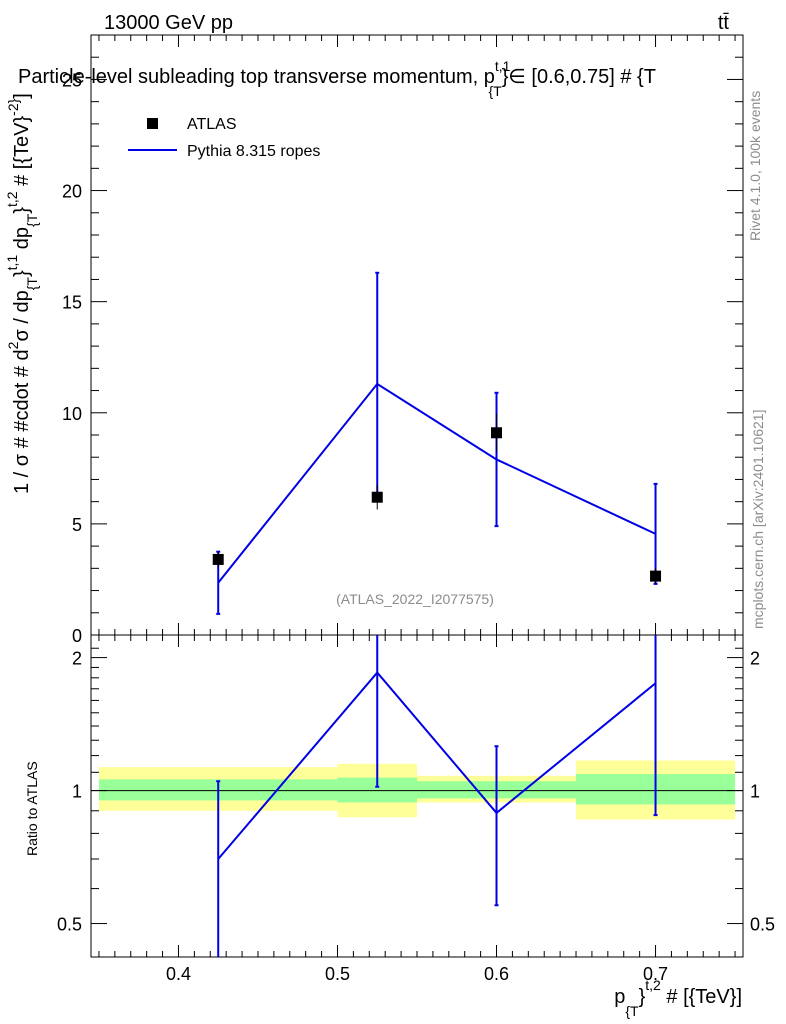 The height and width of the screenshot is (1024, 786). I want to click on rivet-version-label: Rivet 4.1.0, 100k events, so click(755, 166).